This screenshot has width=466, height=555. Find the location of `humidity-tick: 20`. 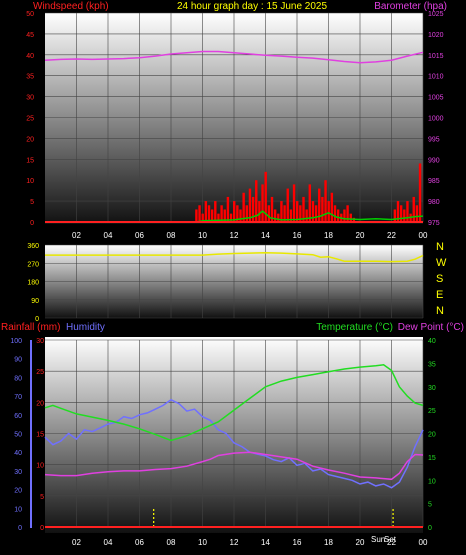

humidity-tick: 20 is located at coordinates (18, 491).